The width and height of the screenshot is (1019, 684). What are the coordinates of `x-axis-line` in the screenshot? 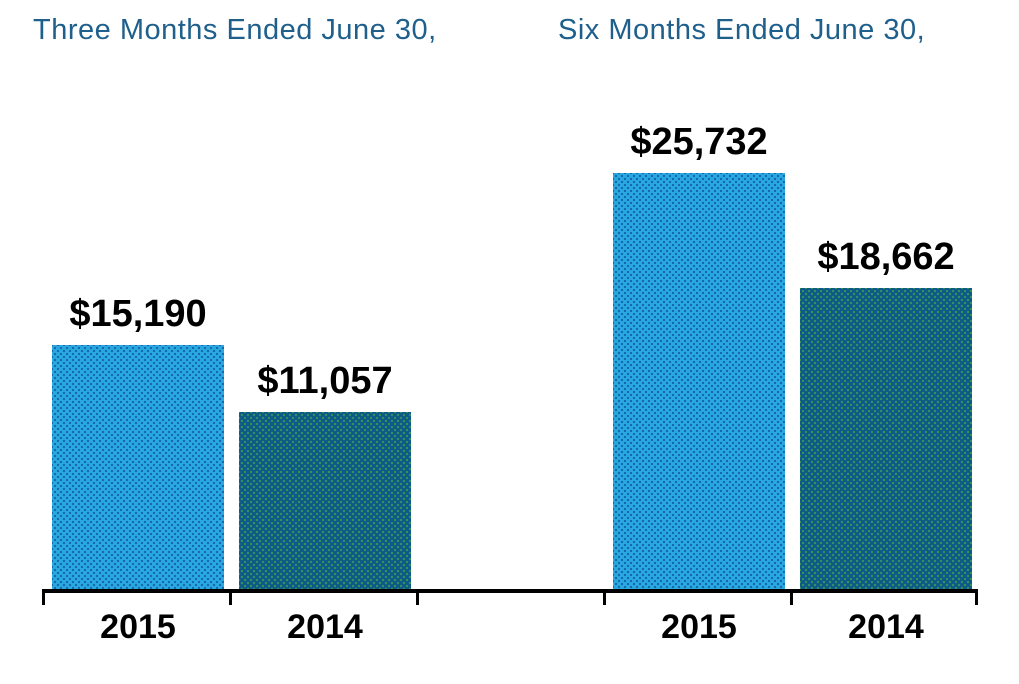 It's located at (510, 591).